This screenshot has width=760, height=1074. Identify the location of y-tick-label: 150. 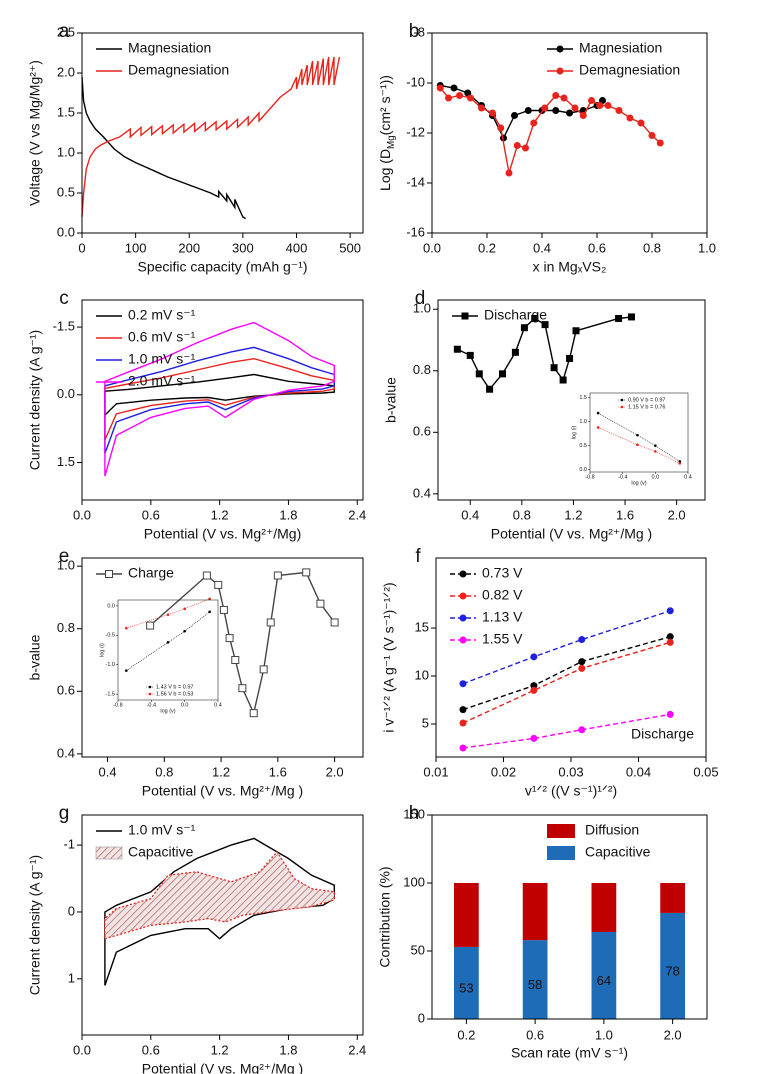
(414, 813).